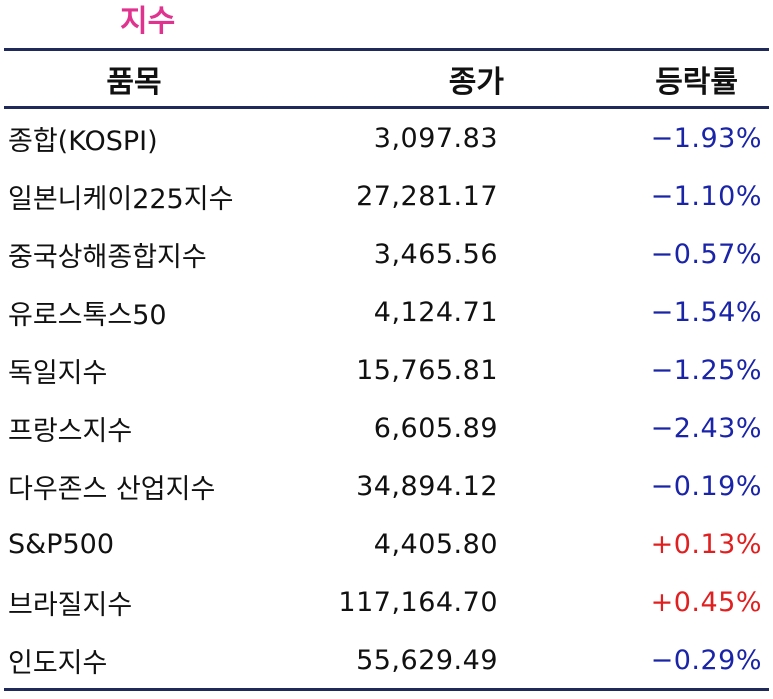 The image size is (773, 699). What do you see at coordinates (418, 602) in the screenshot?
I see `index-close: 117,164.70` at bounding box center [418, 602].